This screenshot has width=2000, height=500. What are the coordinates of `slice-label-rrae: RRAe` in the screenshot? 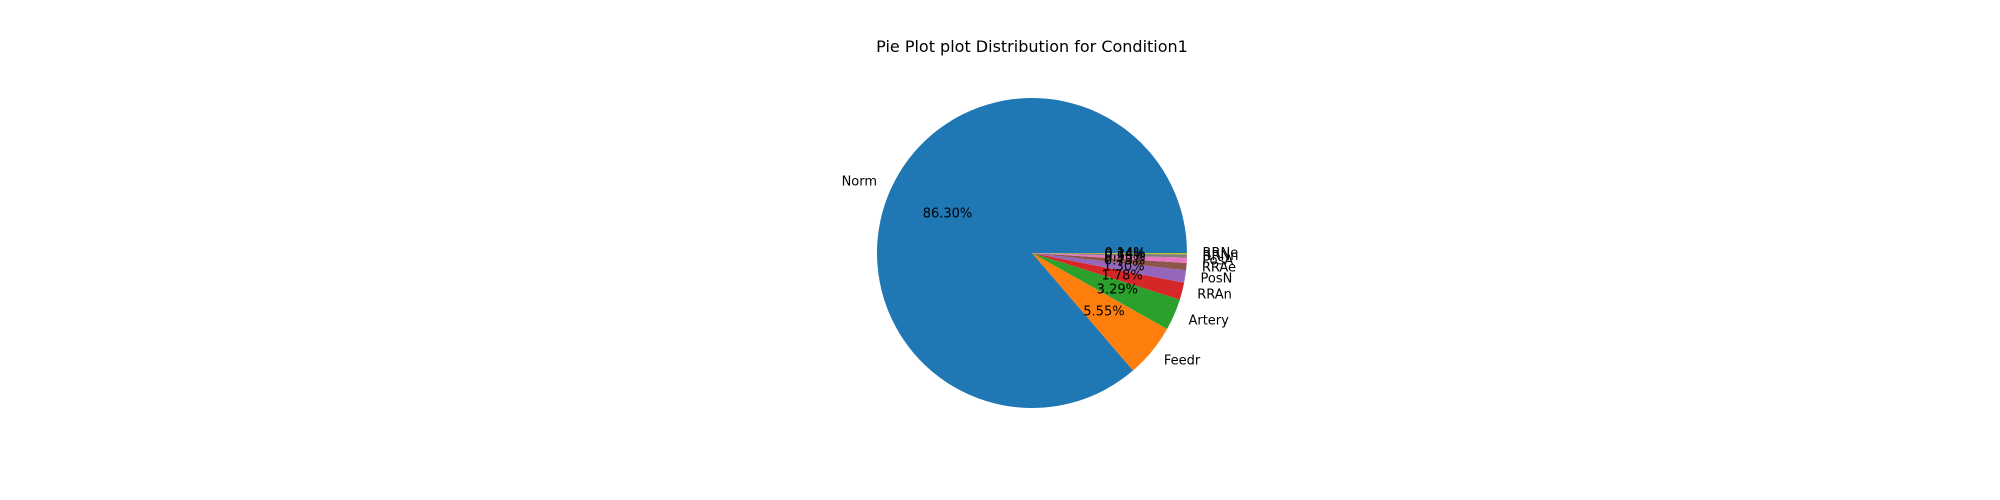 It's located at (1219, 268).